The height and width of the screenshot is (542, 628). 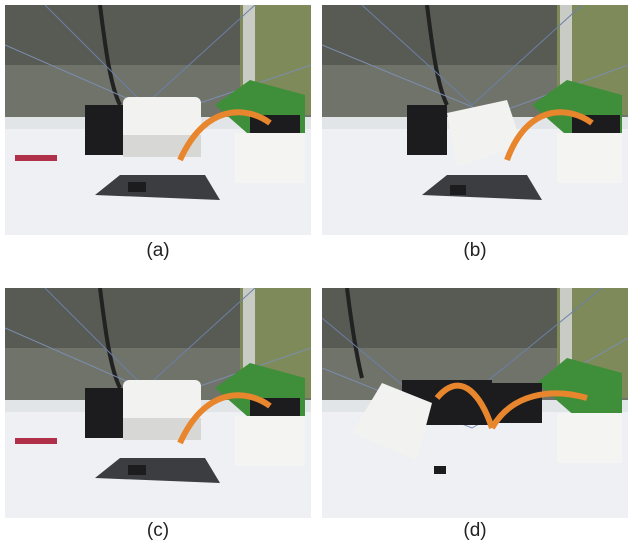 What do you see at coordinates (158, 250) in the screenshot?
I see `caption-a: (a)` at bounding box center [158, 250].